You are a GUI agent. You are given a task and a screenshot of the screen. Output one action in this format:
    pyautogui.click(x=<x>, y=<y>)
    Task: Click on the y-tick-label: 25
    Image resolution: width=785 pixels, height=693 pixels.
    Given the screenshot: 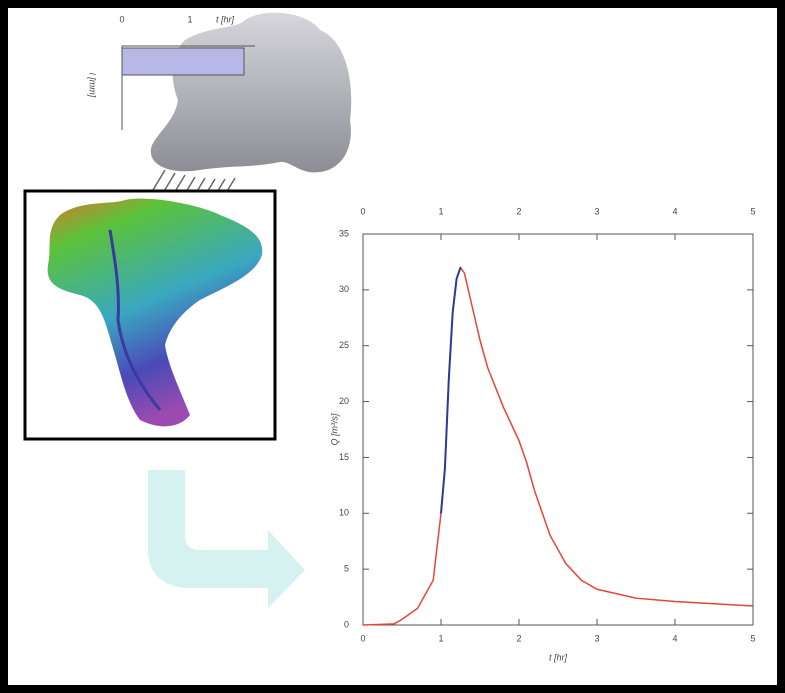 What is the action you would take?
    pyautogui.click(x=344, y=345)
    